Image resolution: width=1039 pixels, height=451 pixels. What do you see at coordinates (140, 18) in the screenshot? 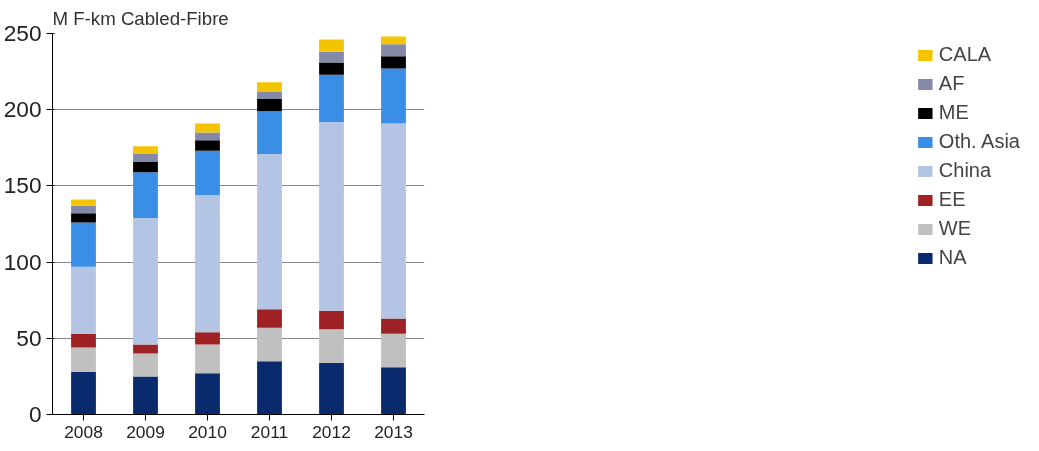
I see `y-axis-title: M F-km Cabled-Fibre` at bounding box center [140, 18].